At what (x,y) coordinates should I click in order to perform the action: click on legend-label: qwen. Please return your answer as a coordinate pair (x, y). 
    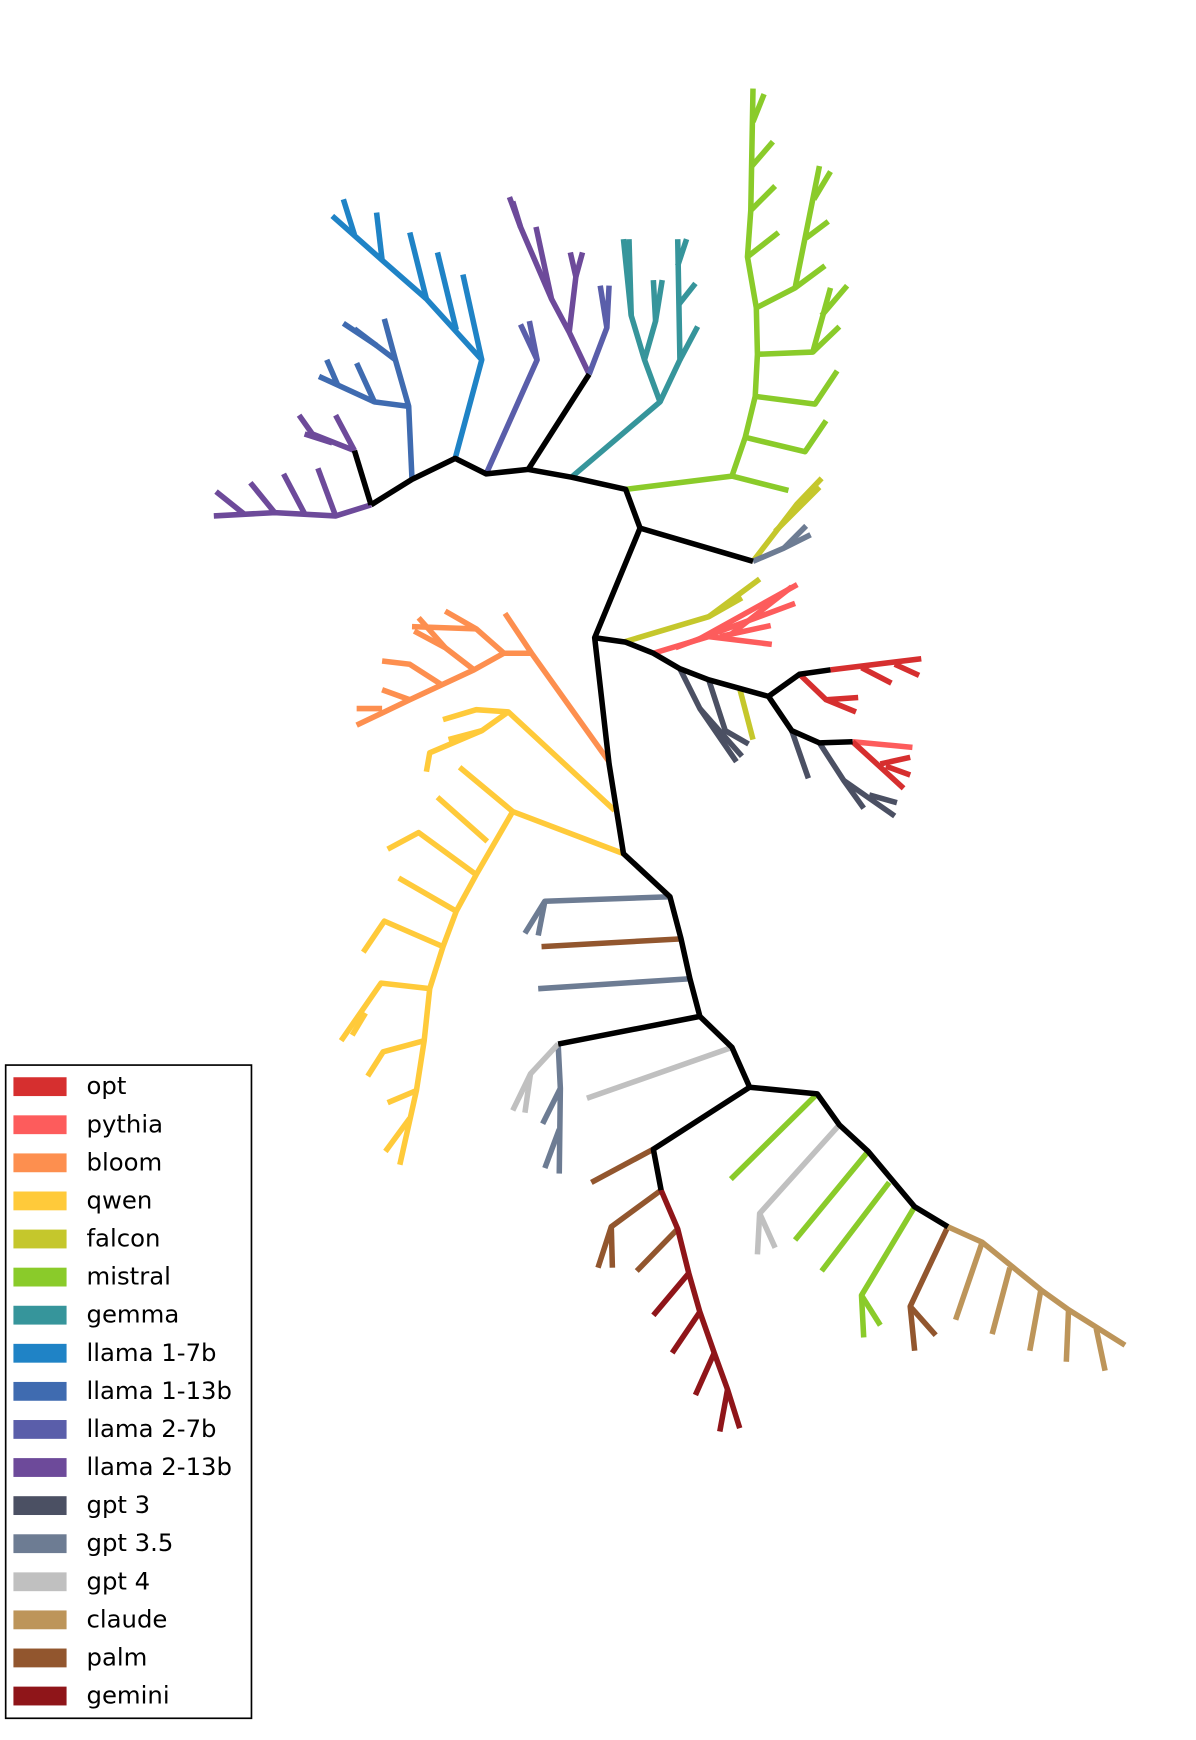
    Looking at the image, I should click on (120, 1199).